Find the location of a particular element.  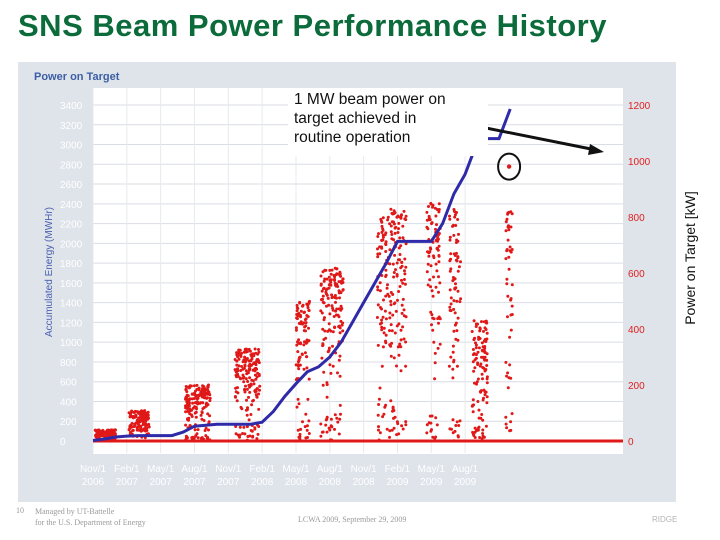

x-tick-label-month: Nov/1 is located at coordinates (364, 469).